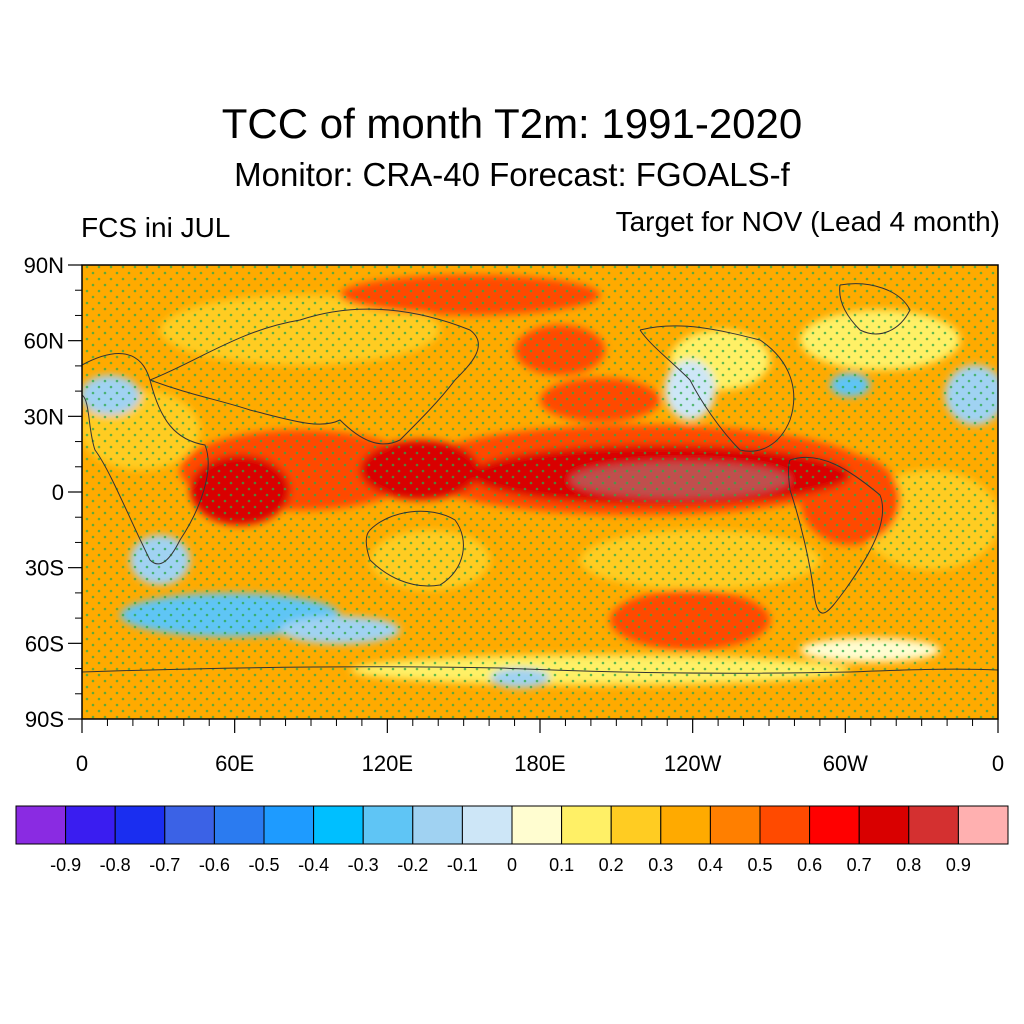 The width and height of the screenshot is (1024, 1024). What do you see at coordinates (540, 670) in the screenshot?
I see `coast-antarctica` at bounding box center [540, 670].